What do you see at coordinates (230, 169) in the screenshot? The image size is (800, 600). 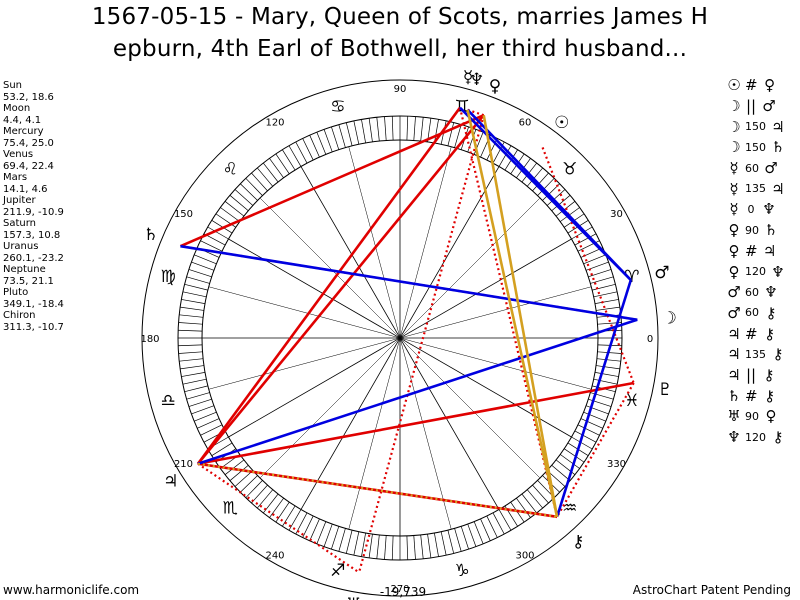 I see `zodiac-sign-glyph: ♌` at bounding box center [230, 169].